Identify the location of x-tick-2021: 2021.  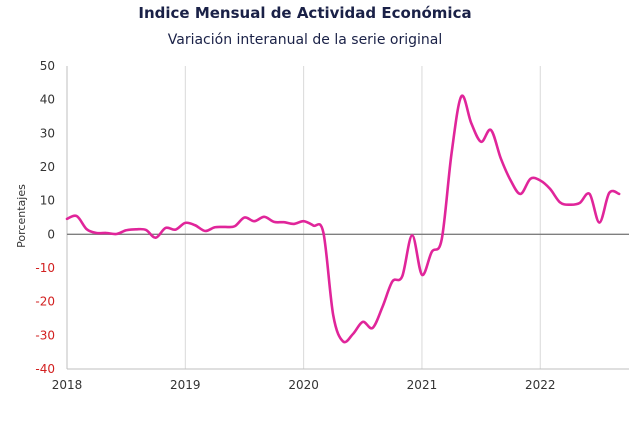
(422, 385).